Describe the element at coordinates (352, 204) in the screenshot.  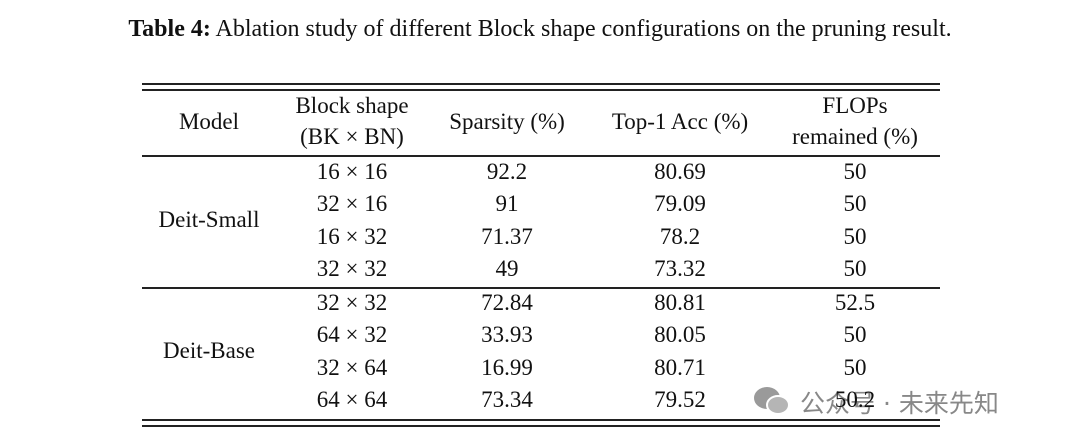
I see `data-cell: 32 × 16` at that location.